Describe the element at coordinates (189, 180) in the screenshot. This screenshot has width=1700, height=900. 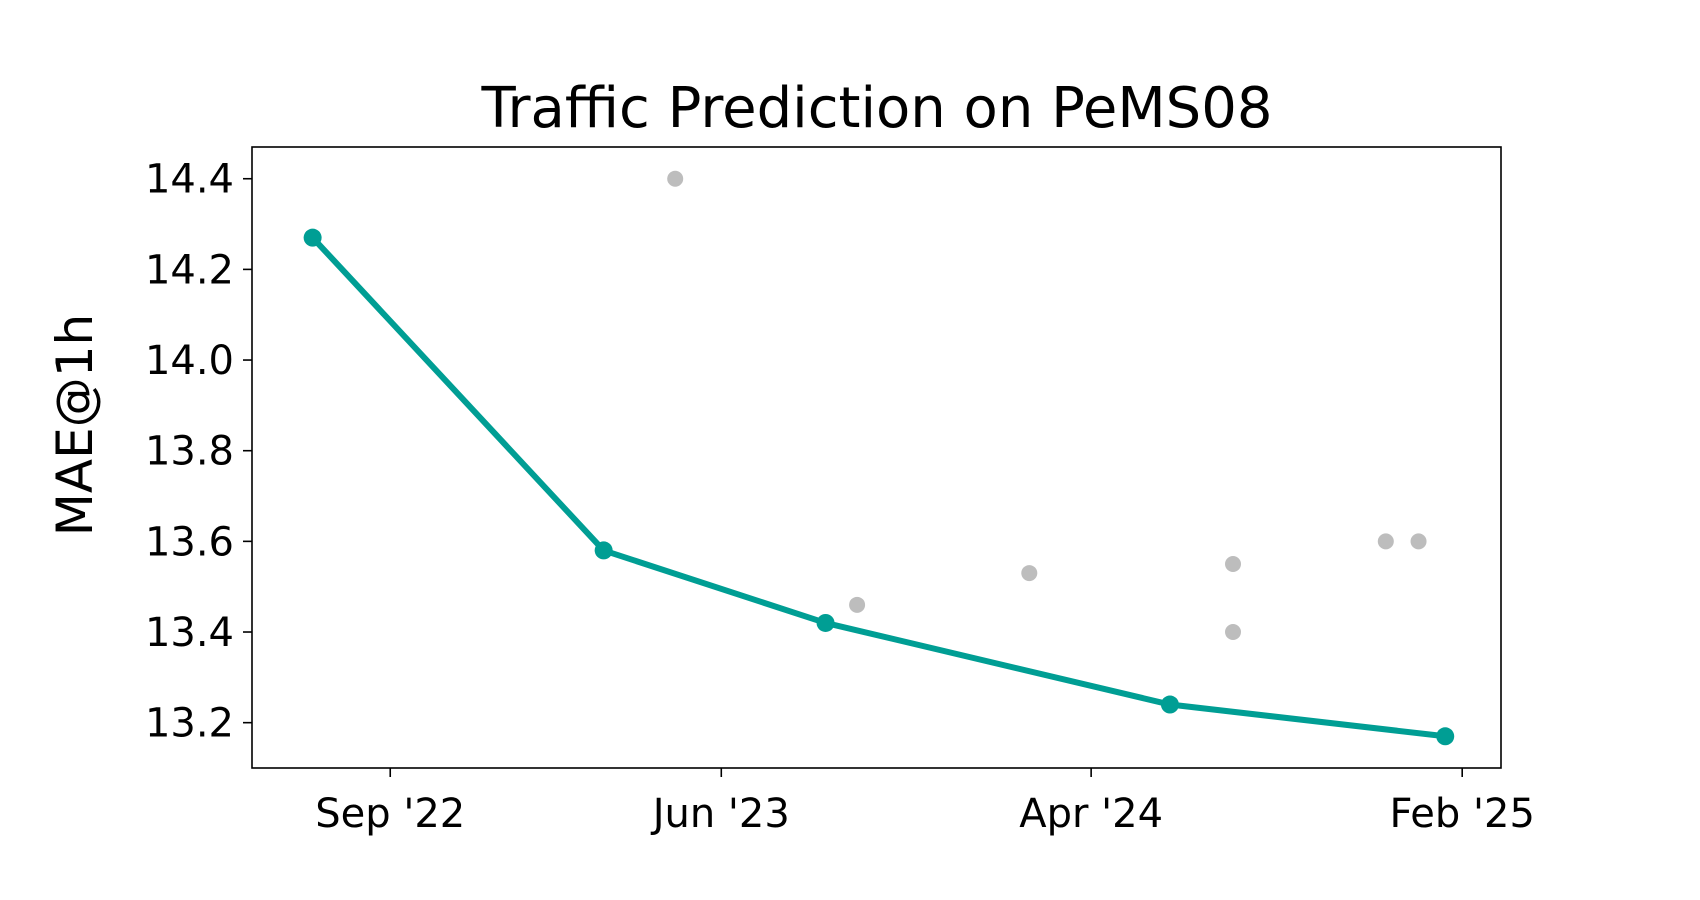
I see `y-tick-label: 14.4` at that location.